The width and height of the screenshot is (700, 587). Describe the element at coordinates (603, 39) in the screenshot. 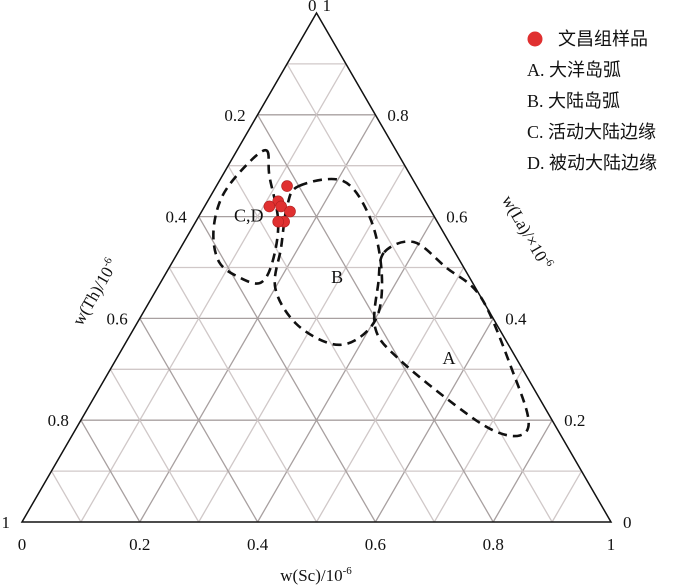

I see `legend-item: 文昌组样品` at that location.